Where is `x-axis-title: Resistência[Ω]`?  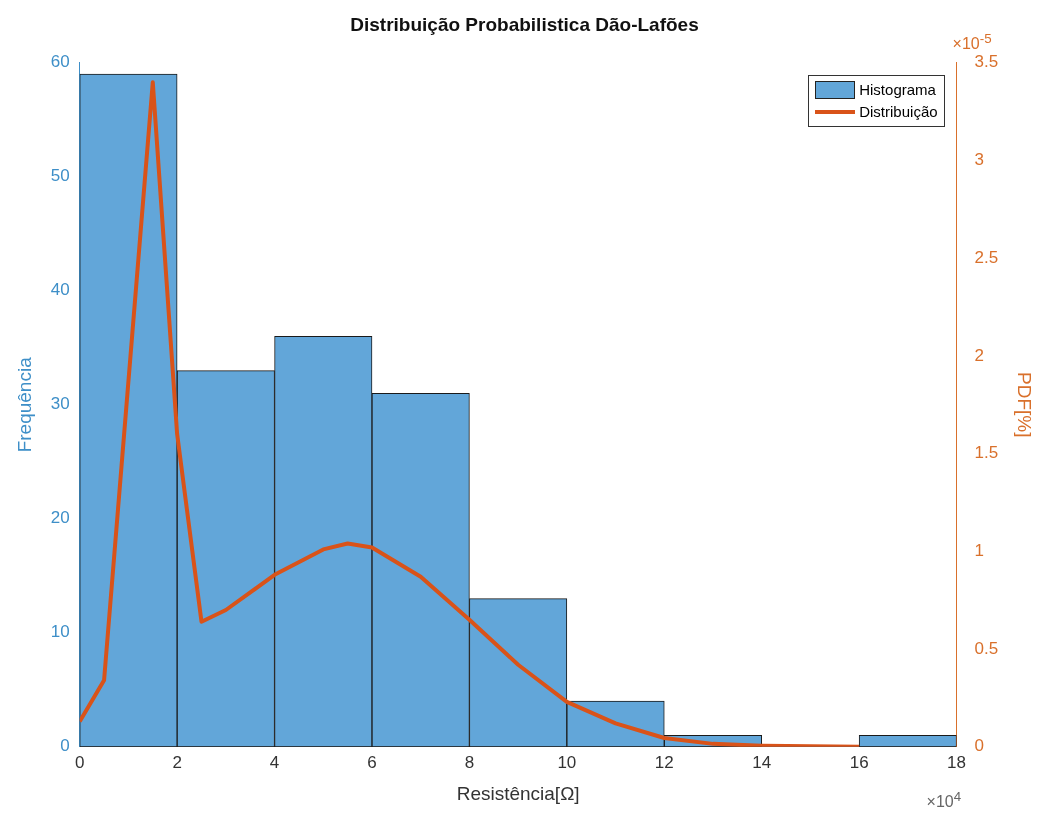 x-axis-title: Resistência[Ω] is located at coordinates (518, 793).